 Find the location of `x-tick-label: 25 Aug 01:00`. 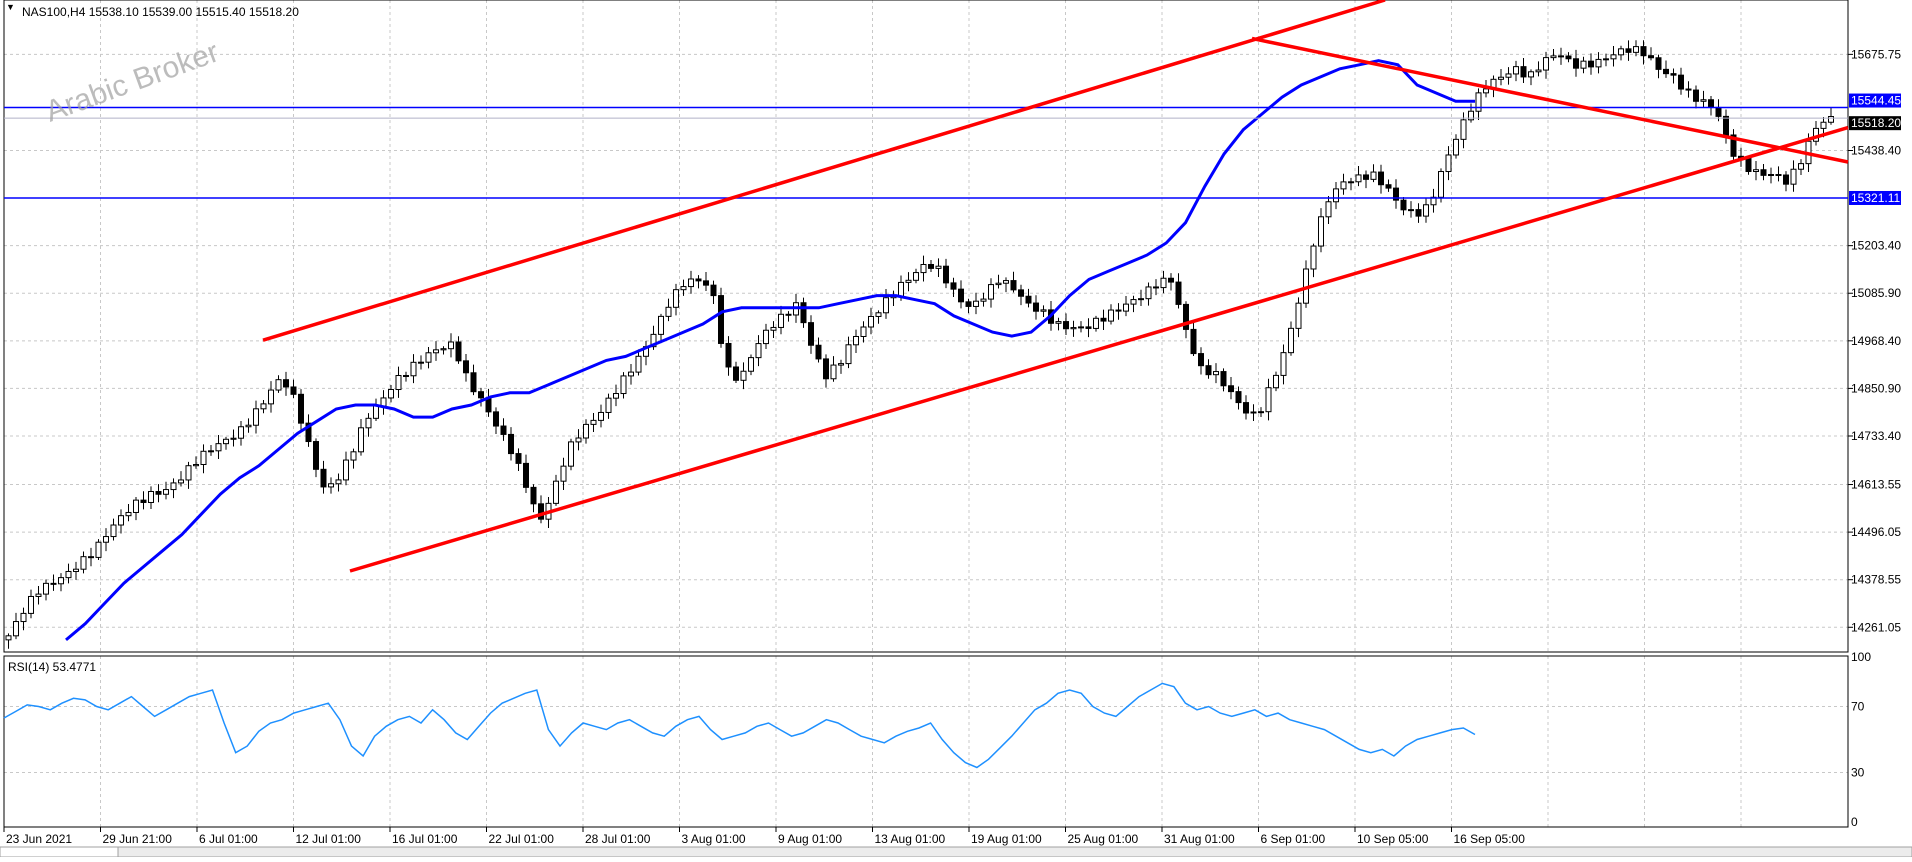

x-tick-label: 25 Aug 01:00 is located at coordinates (1103, 839).